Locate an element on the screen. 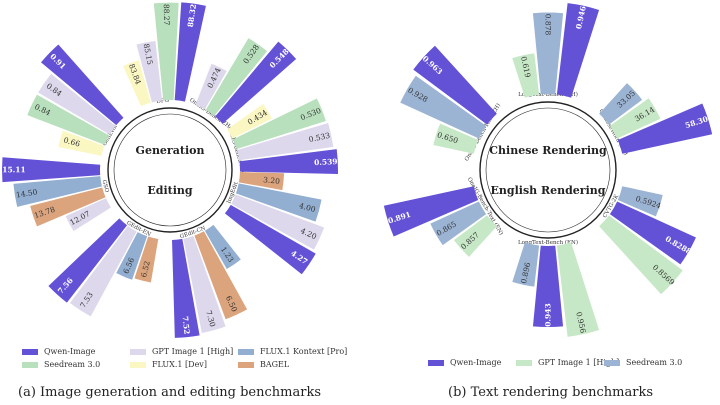 Image resolution: width=720 pixels, height=405 pixels. benchmark-label: GSO is located at coordinates (105, 186).